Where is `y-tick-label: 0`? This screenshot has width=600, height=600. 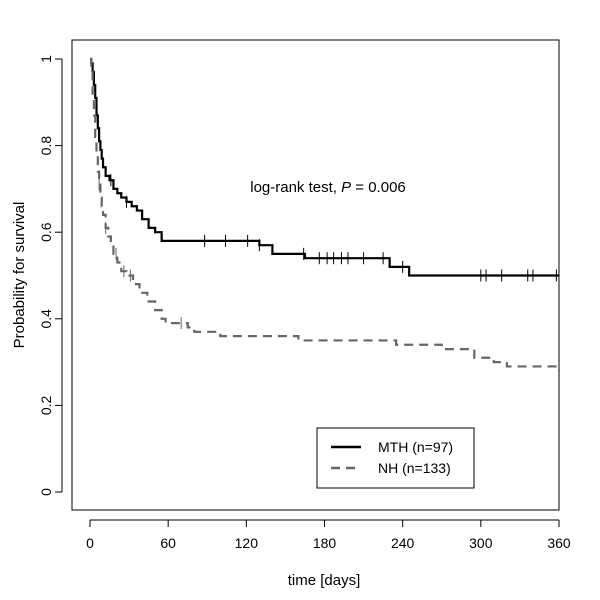
y-tick-label: 0 is located at coordinates (46, 492).